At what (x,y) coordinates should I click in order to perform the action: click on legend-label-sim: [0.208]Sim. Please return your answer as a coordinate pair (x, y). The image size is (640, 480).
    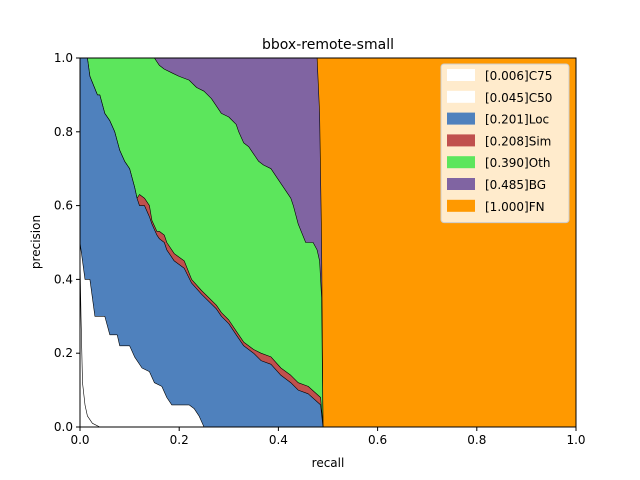
    Looking at the image, I should click on (518, 141).